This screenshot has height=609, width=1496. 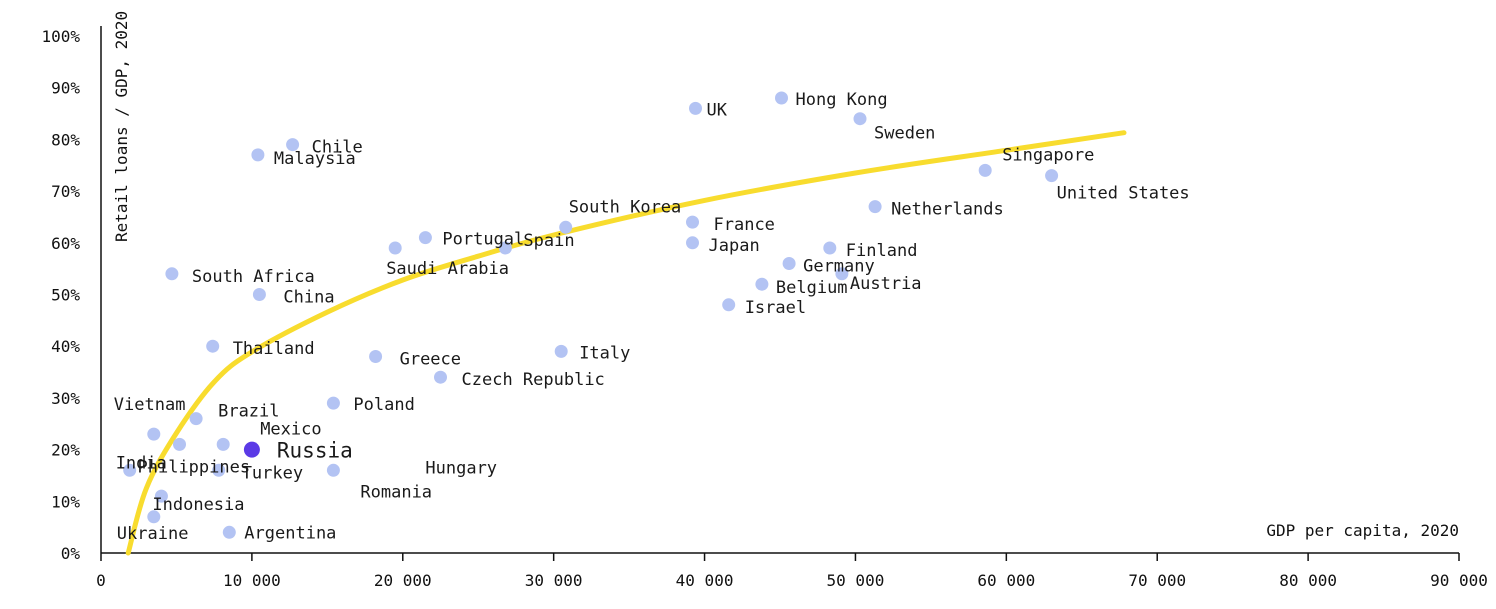 I want to click on point-germany, so click(x=789, y=263).